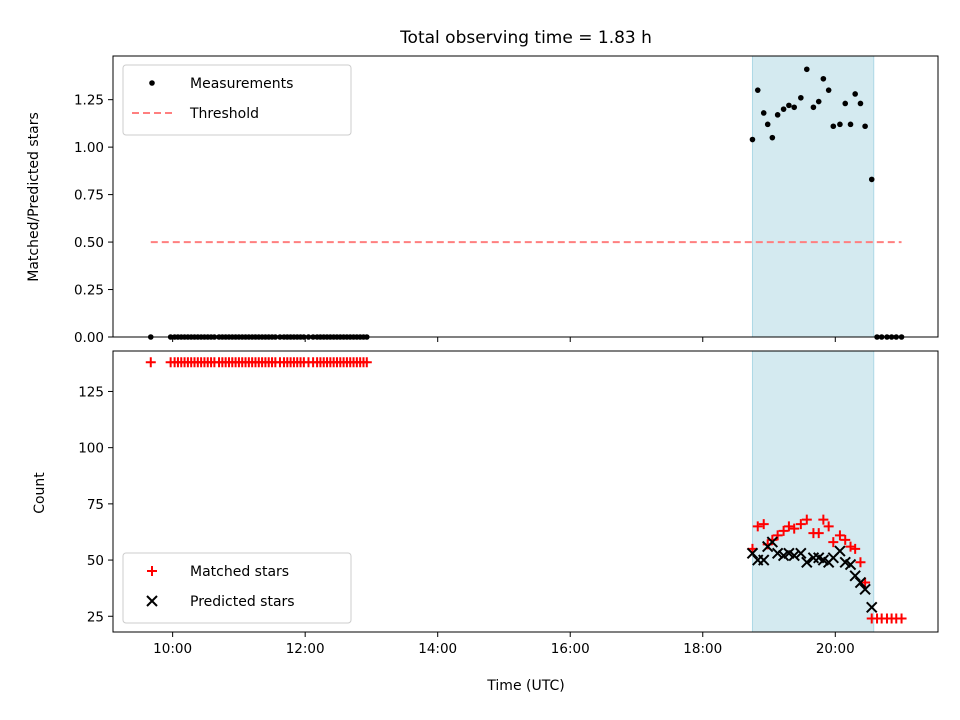  I want to click on predicted-stars-series, so click(812, 574).